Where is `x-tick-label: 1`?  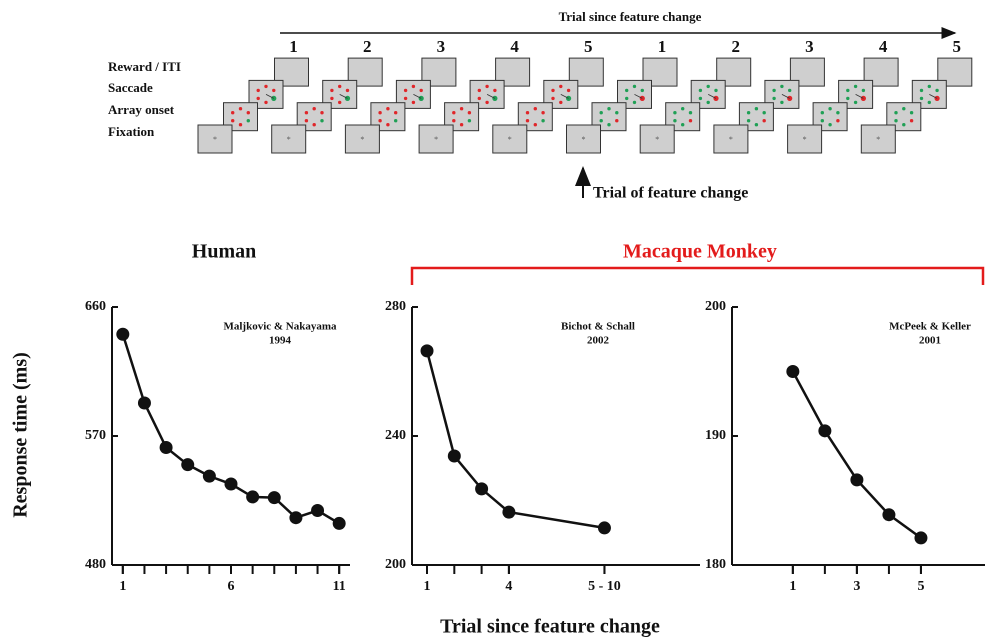 x-tick-label: 1 is located at coordinates (792, 586).